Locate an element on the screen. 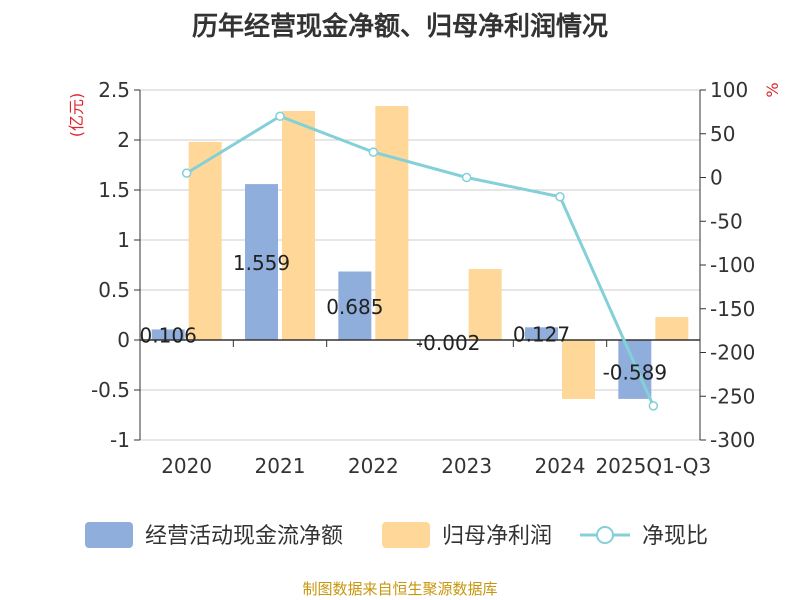 This screenshot has height=600, width=800. cashflow-data-label: 1.559 is located at coordinates (261, 263).